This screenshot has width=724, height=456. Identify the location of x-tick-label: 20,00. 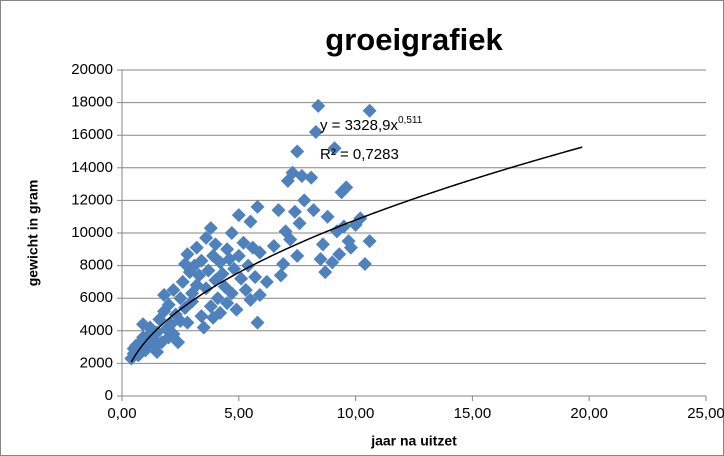
(589, 413).